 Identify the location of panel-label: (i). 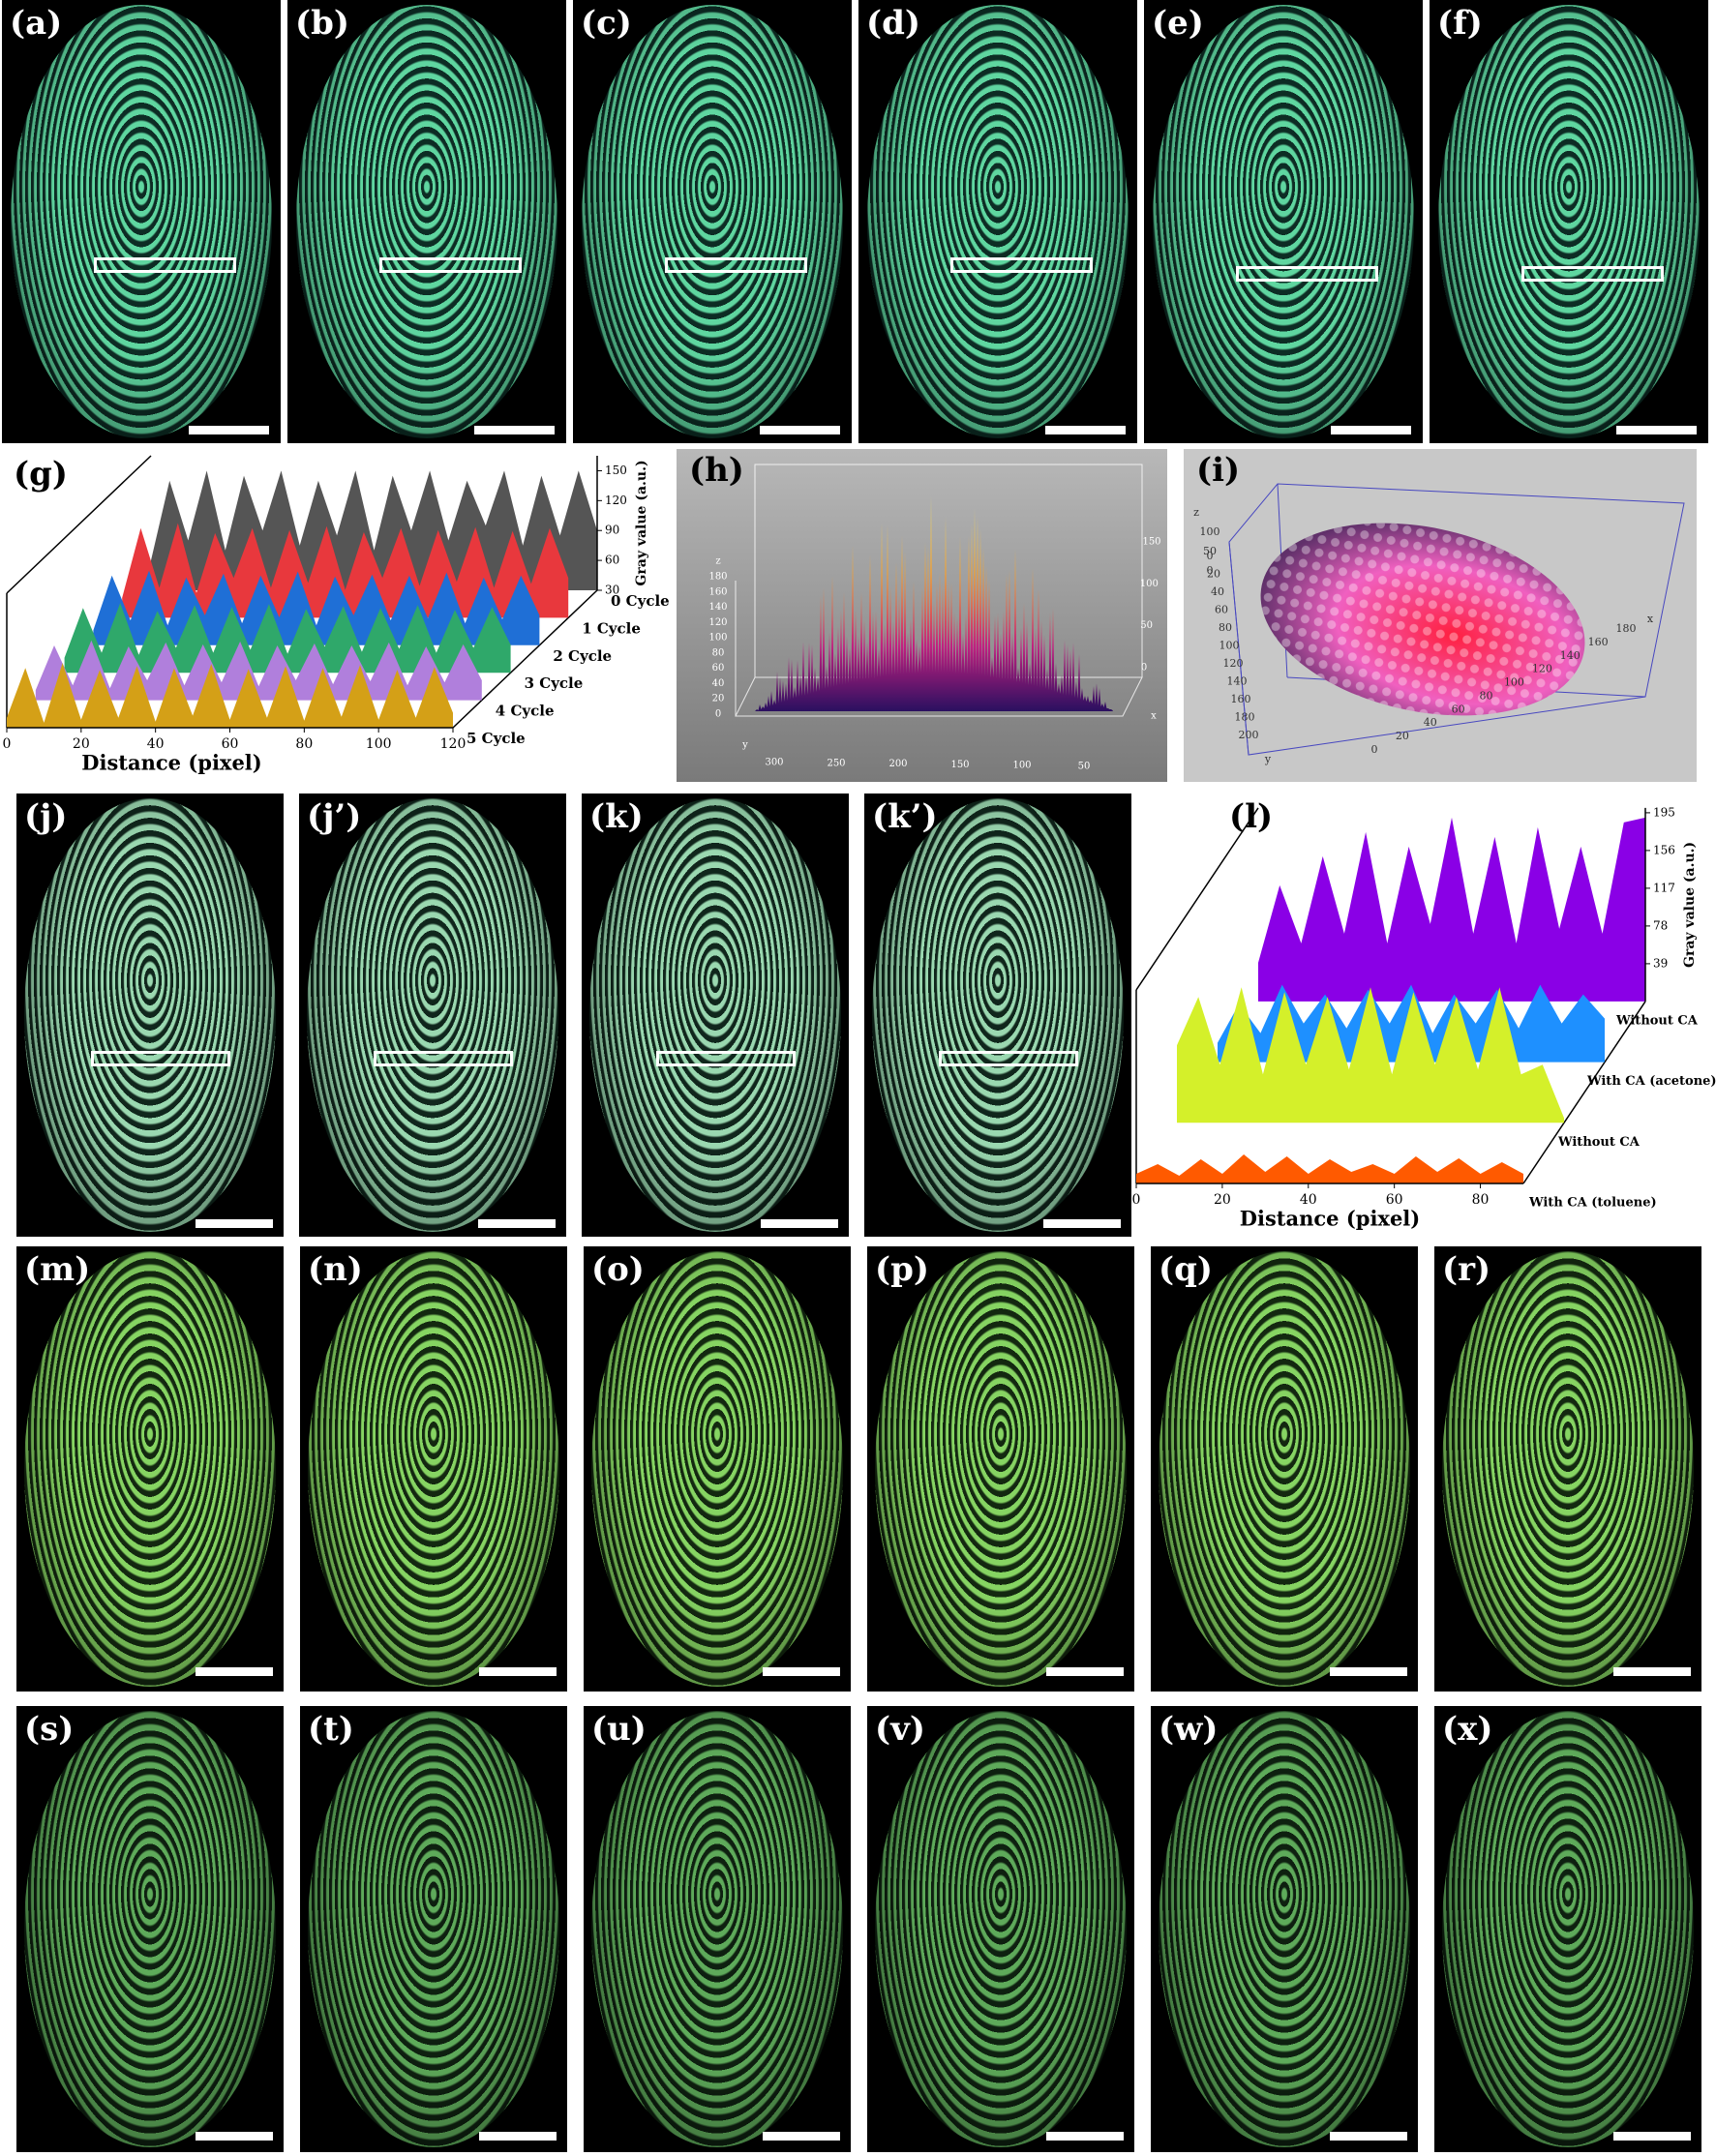
(1218, 470).